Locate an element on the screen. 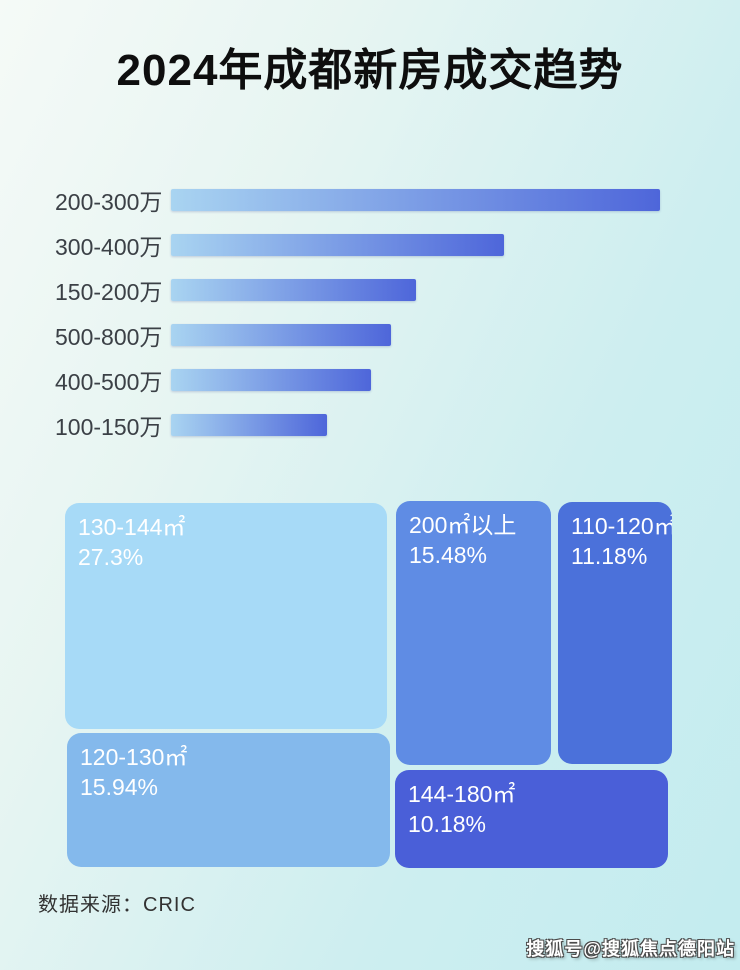 The image size is (740, 970). bar-category-label: 500-800万 is located at coordinates (109, 336).